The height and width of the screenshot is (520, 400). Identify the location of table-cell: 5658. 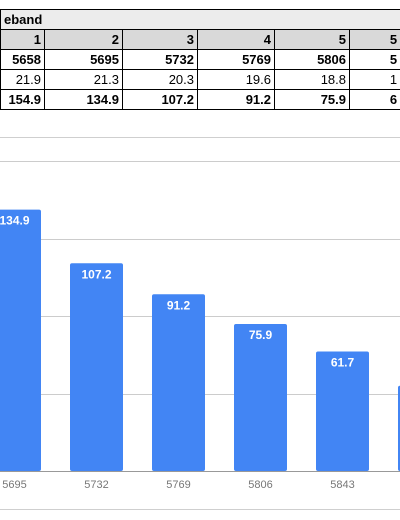
(22, 59).